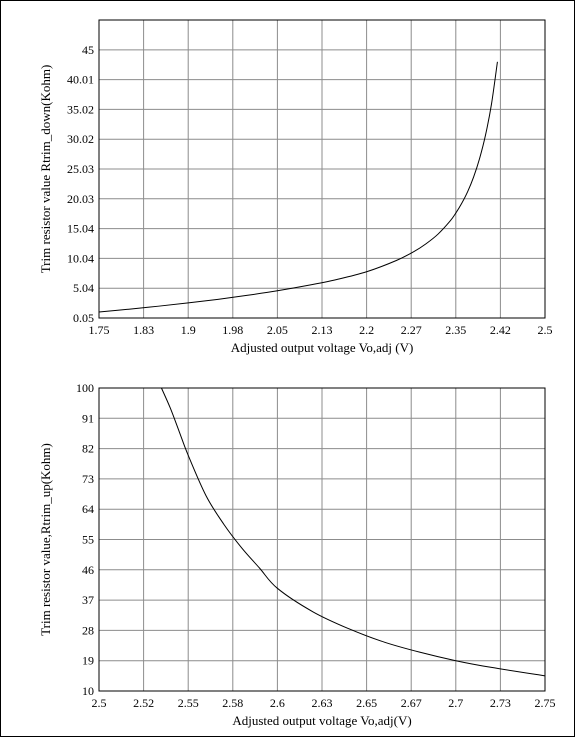  I want to click on chart1-y-tick-label: 0.05, so click(83, 318).